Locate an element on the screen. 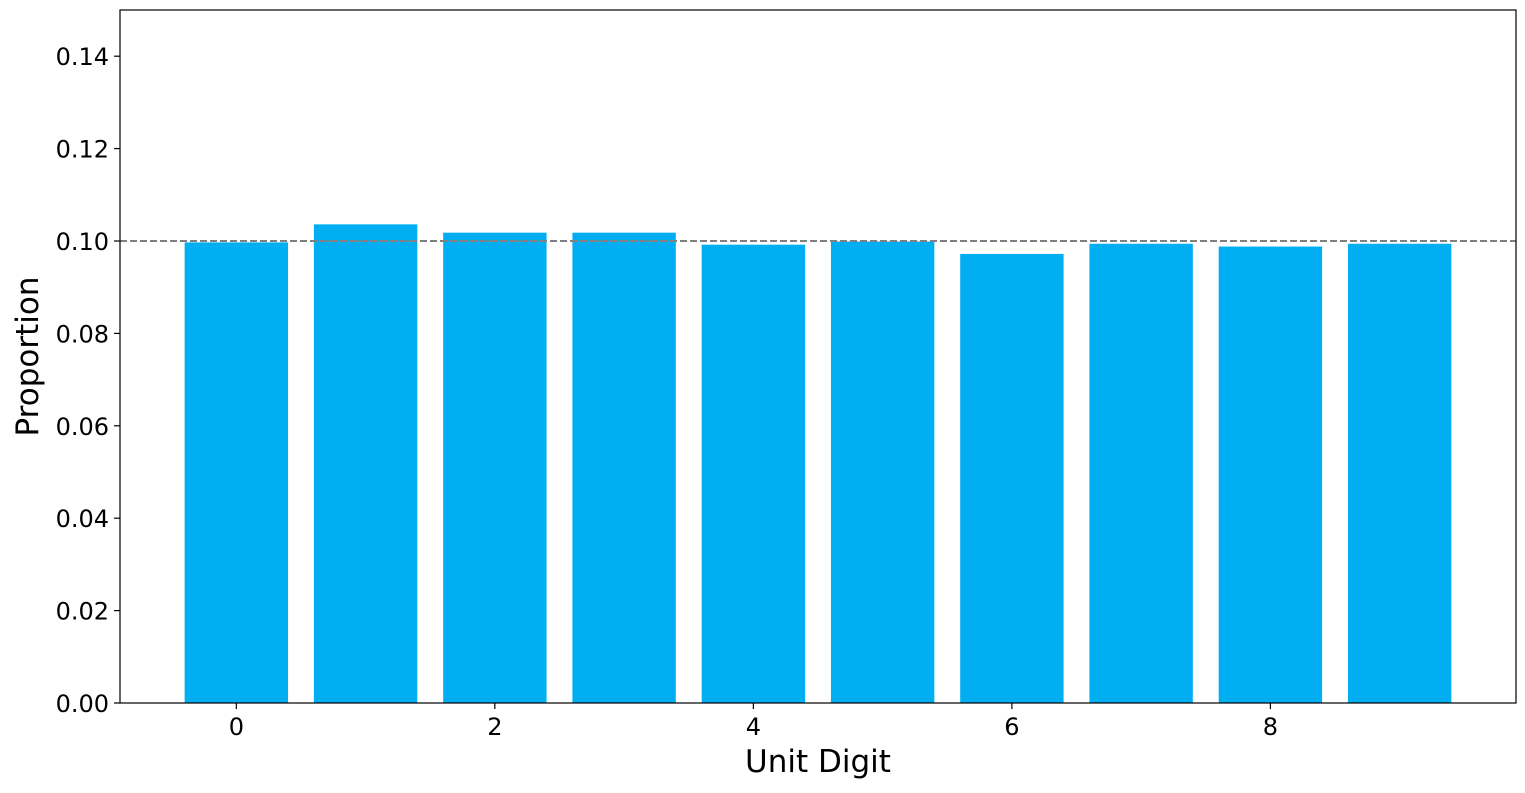 This screenshot has width=1525, height=793. x-tick-label: 2 is located at coordinates (494, 727).